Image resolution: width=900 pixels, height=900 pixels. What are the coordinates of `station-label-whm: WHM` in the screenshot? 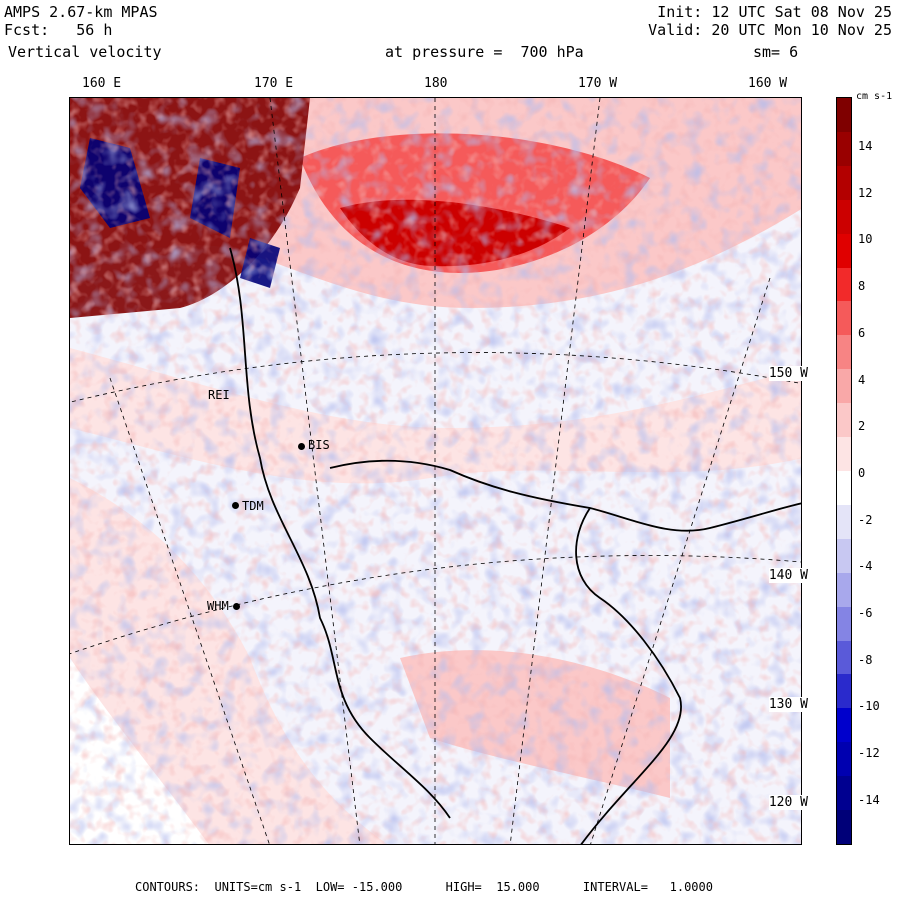 It's located at (218, 606).